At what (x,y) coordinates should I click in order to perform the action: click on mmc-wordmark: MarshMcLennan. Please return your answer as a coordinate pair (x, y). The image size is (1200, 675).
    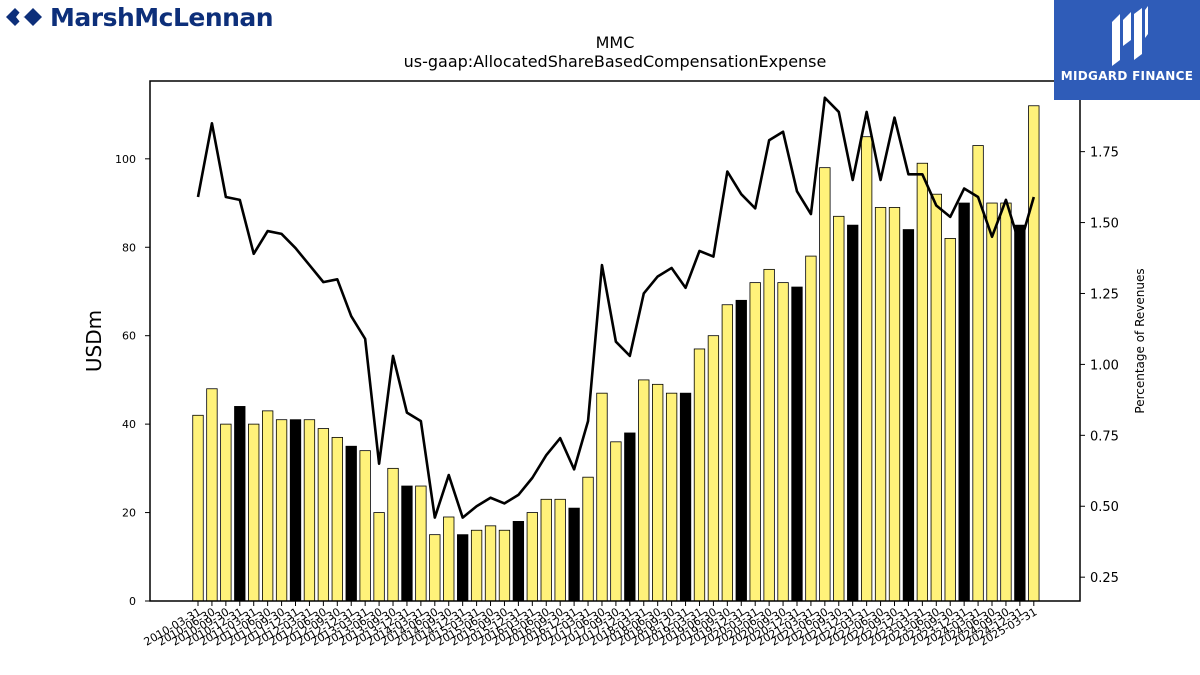
    Looking at the image, I should click on (162, 17).